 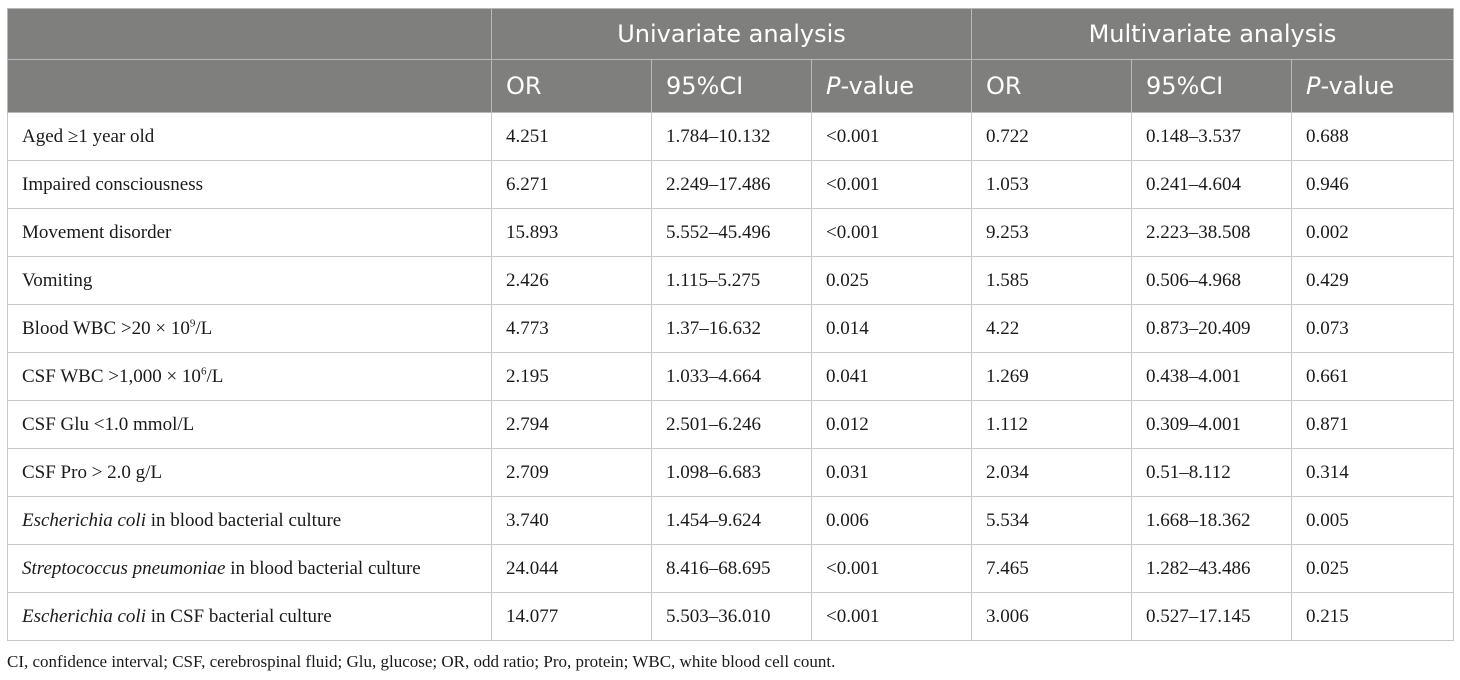 What do you see at coordinates (571, 568) in the screenshot?
I see `univariate-or-cell: 24.044` at bounding box center [571, 568].